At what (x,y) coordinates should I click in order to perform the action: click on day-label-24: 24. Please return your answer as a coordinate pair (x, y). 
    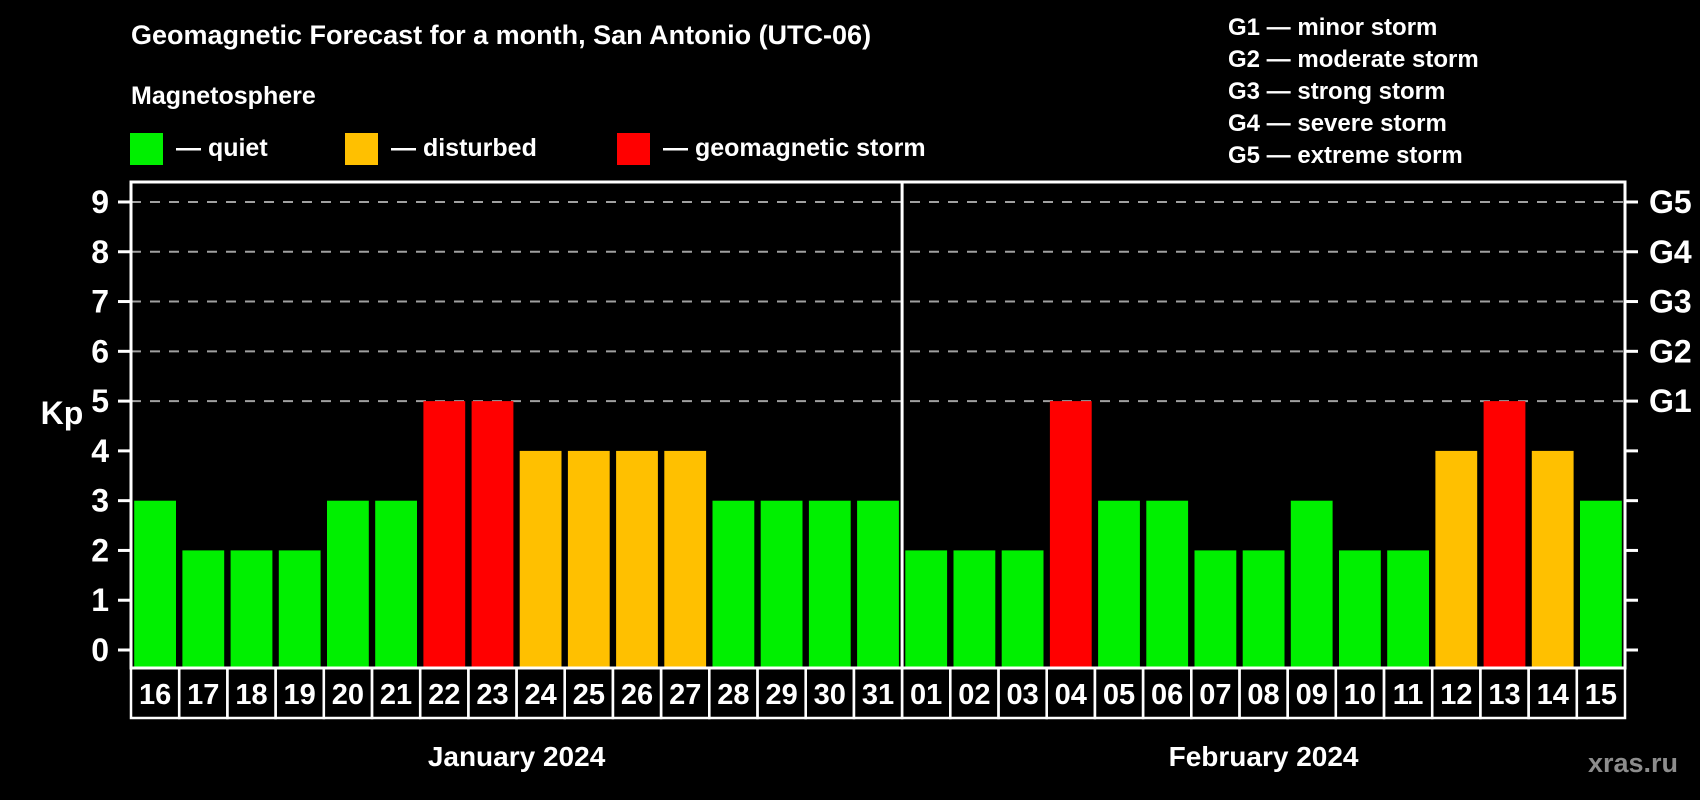
    Looking at the image, I should click on (541, 695).